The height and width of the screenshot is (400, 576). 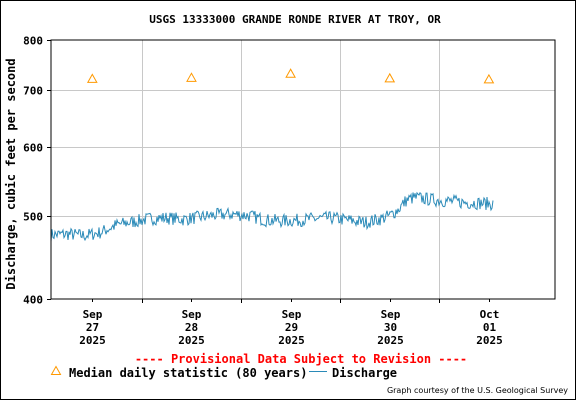 What do you see at coordinates (11, 173) in the screenshot?
I see `y-axis-label: Discharge, cubic feet per second` at bounding box center [11, 173].